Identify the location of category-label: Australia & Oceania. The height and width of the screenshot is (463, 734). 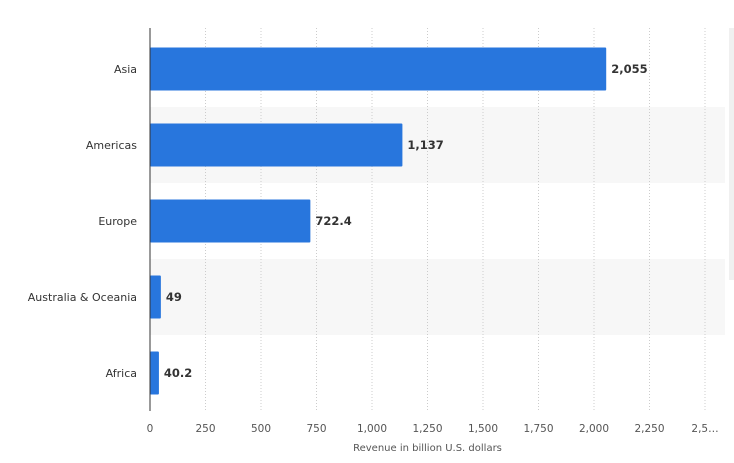
(82, 297).